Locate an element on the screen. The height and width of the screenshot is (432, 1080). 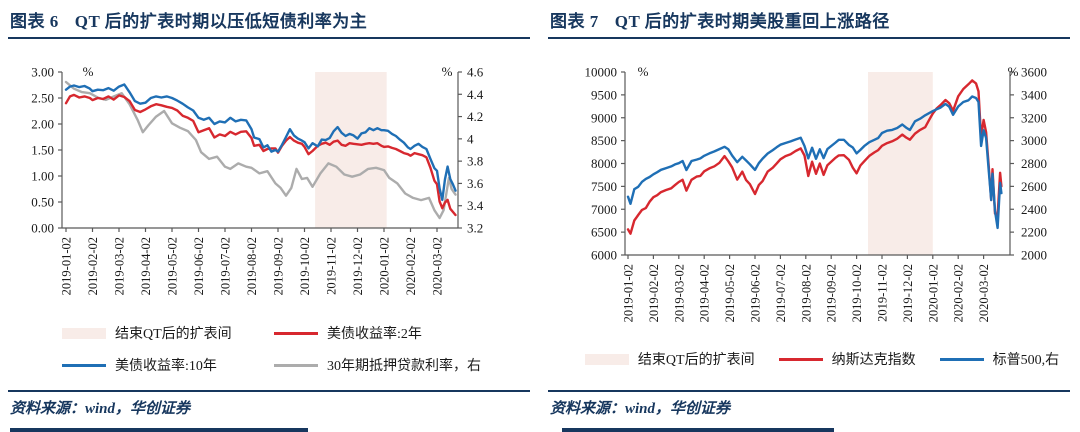
right-axis-label: 4 is located at coordinates (470, 138).